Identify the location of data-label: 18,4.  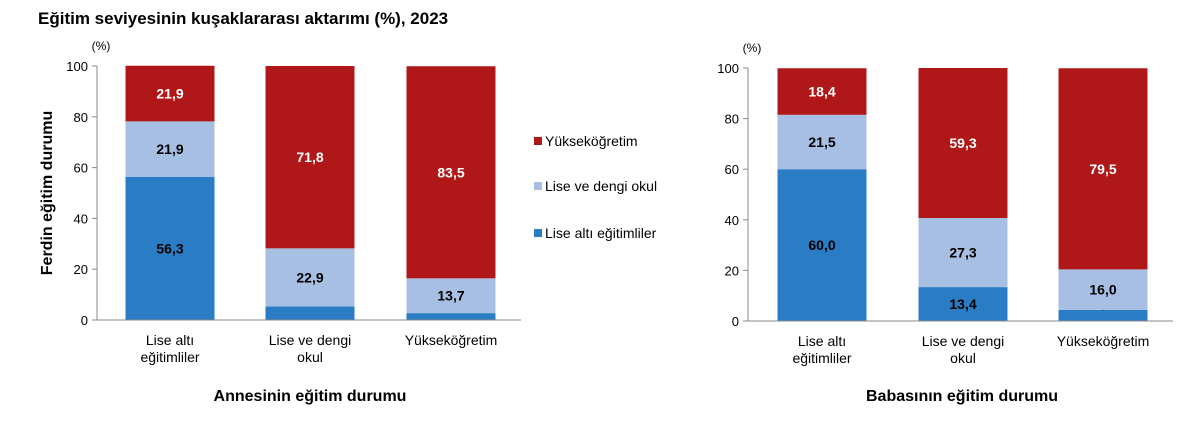
(821, 92).